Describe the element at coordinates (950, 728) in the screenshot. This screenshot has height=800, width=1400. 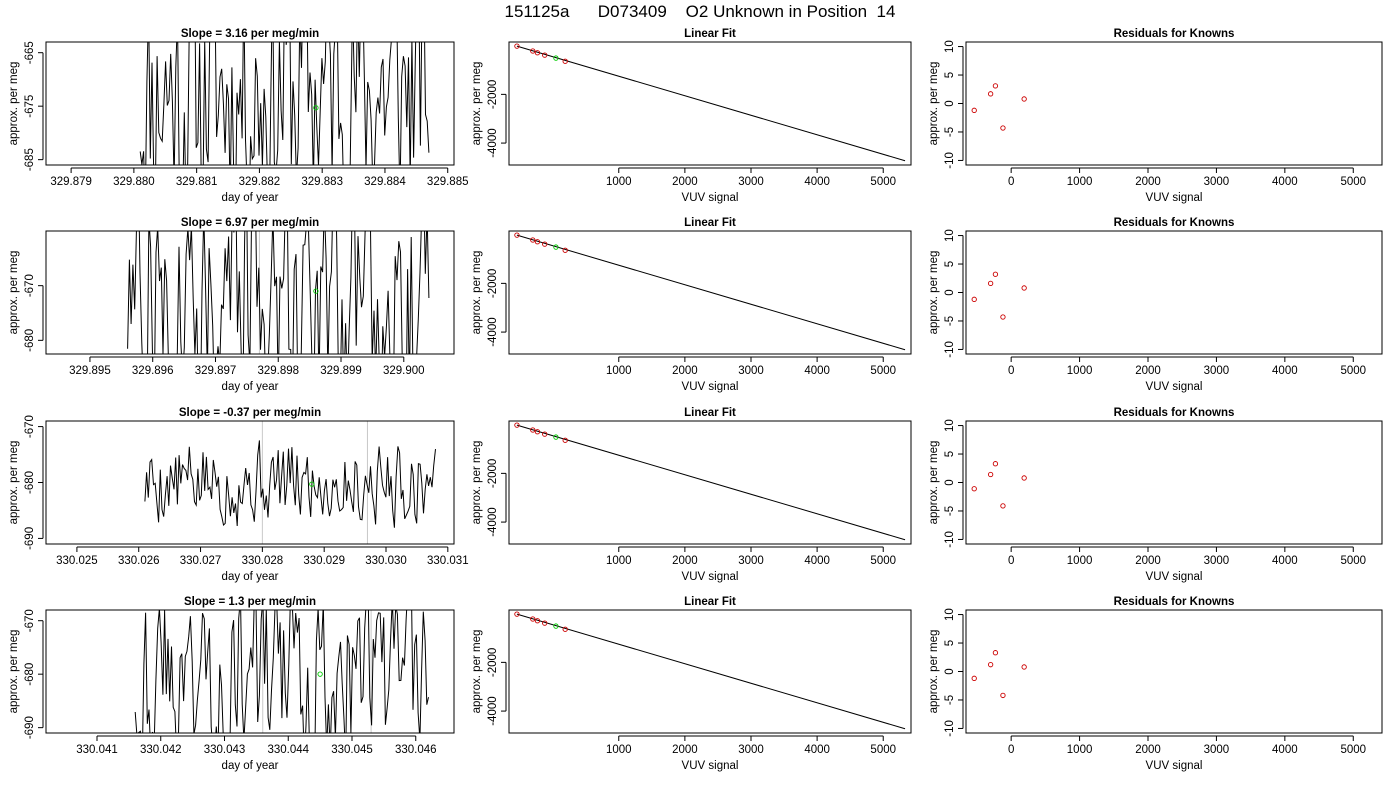
I see `y-tick-label: -10` at that location.